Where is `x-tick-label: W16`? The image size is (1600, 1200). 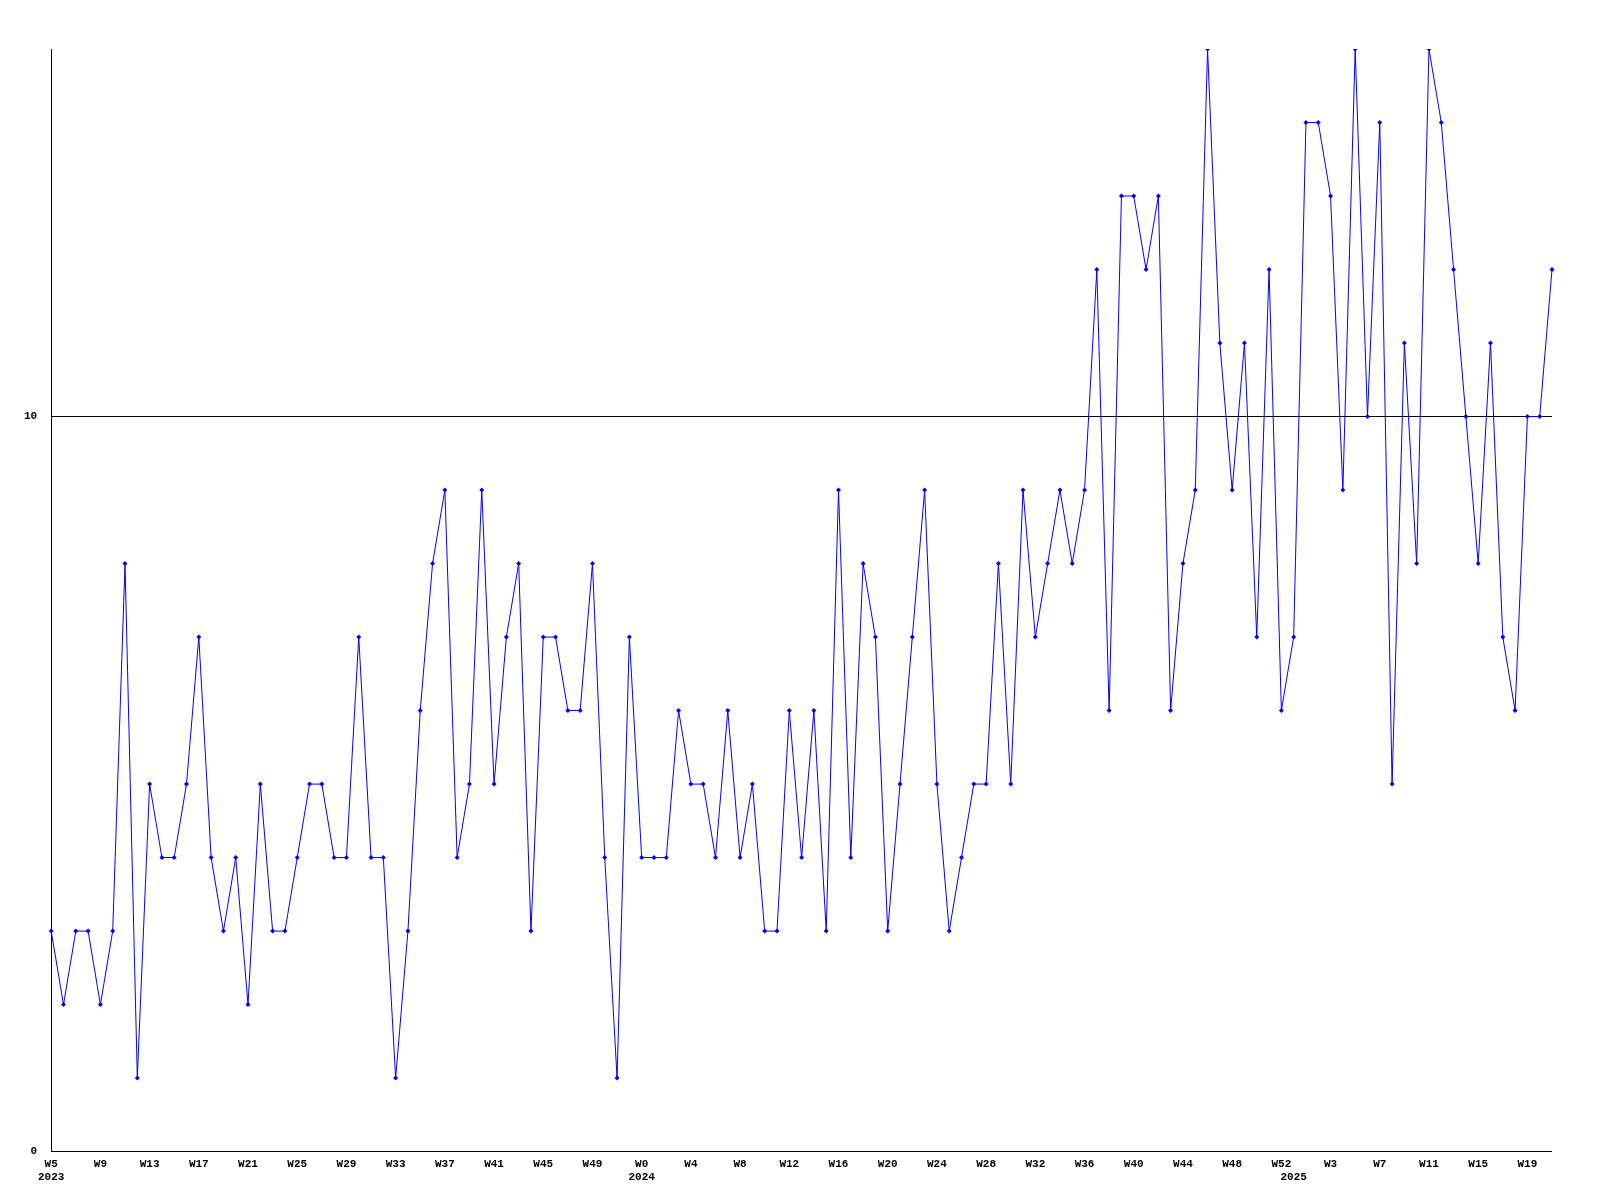 x-tick-label: W16 is located at coordinates (838, 1163).